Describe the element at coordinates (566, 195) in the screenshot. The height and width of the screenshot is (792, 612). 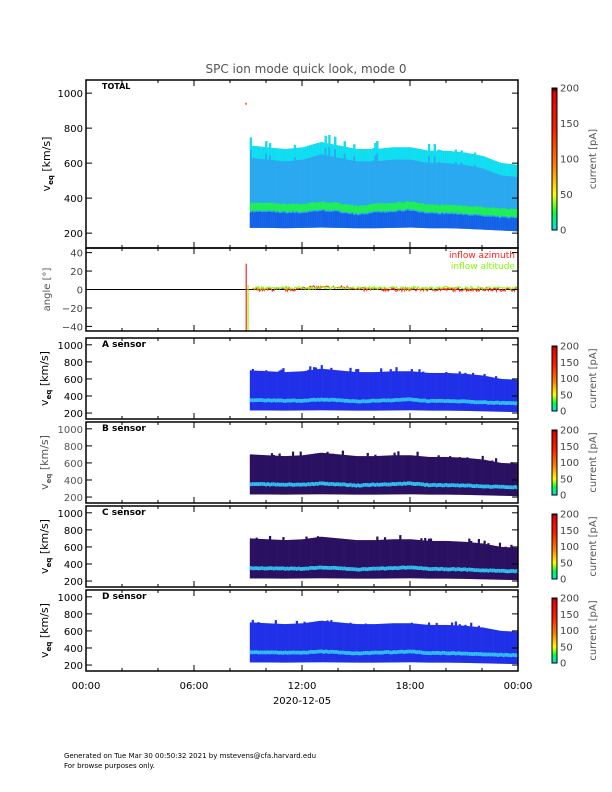
I see `colorbar-tick-label: 50` at that location.